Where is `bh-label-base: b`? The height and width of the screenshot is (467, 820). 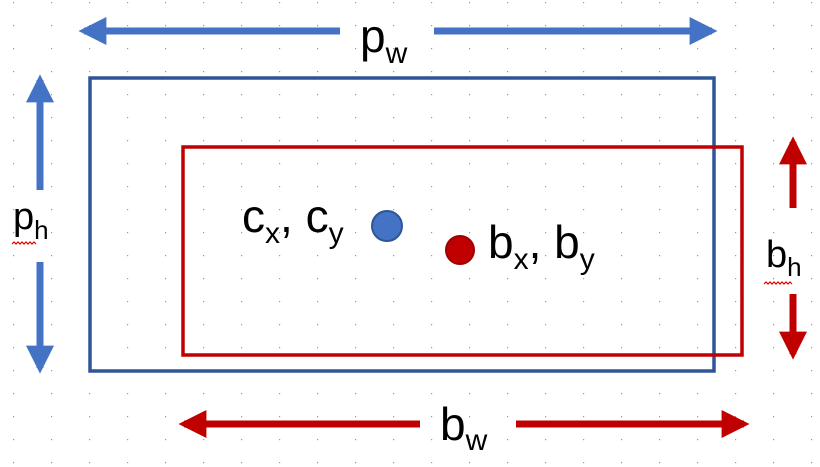 bh-label-base: b is located at coordinates (776, 255).